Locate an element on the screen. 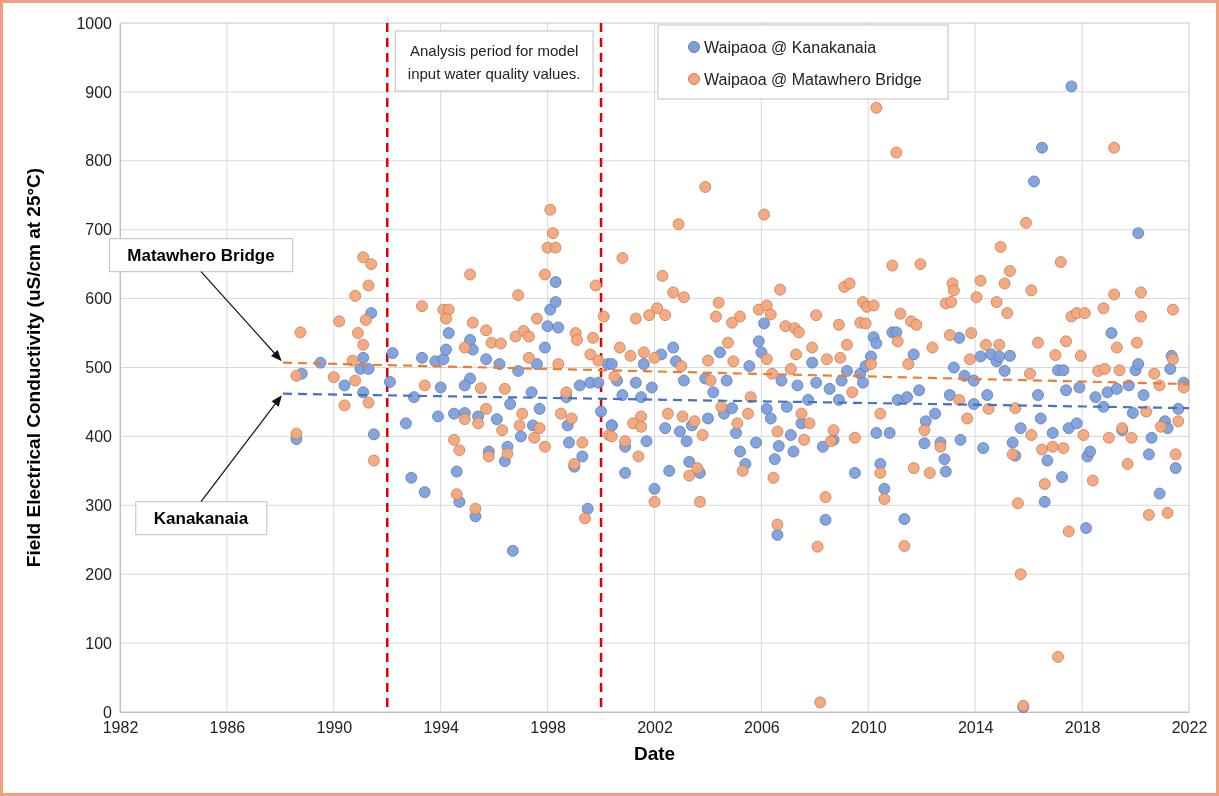  x-axis-title: Date is located at coordinates (654, 753).